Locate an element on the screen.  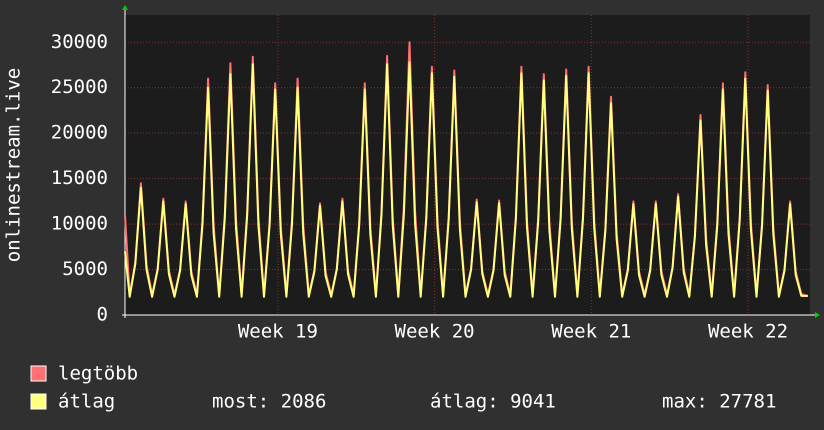
y-tick-label: 15000 is located at coordinates (79, 178).